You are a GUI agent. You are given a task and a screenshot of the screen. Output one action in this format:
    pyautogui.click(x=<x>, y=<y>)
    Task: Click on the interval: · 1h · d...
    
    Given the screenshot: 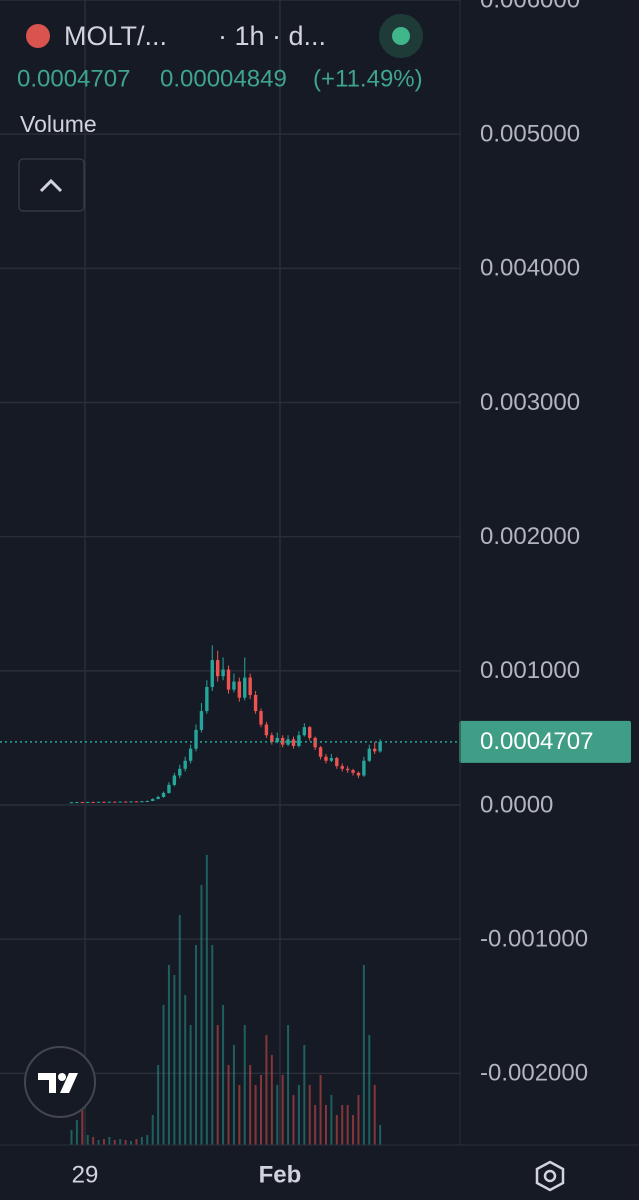 What is the action you would take?
    pyautogui.click(x=272, y=36)
    